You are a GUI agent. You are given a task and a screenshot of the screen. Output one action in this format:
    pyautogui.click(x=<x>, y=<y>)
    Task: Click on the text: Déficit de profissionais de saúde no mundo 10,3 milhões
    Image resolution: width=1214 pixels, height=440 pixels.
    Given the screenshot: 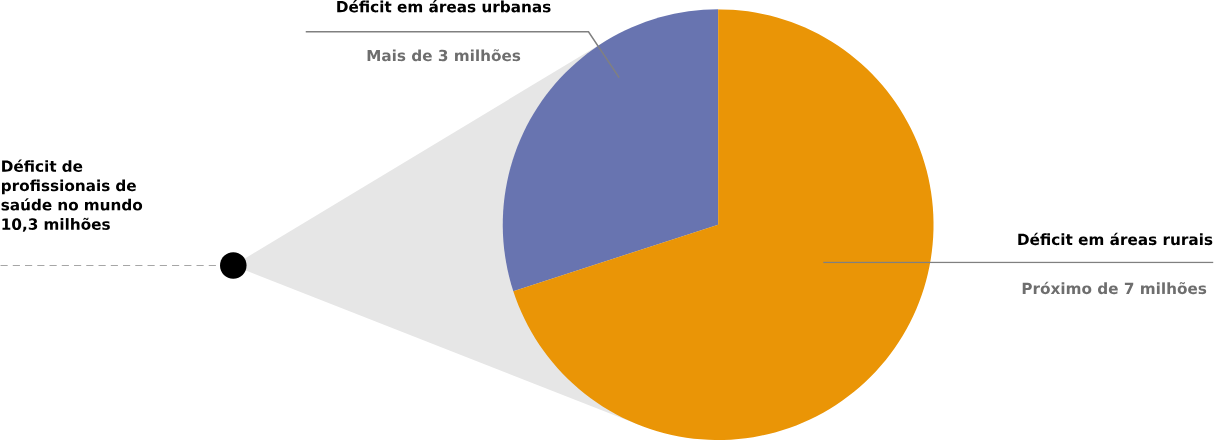 What is the action you would take?
    pyautogui.click(x=72, y=195)
    